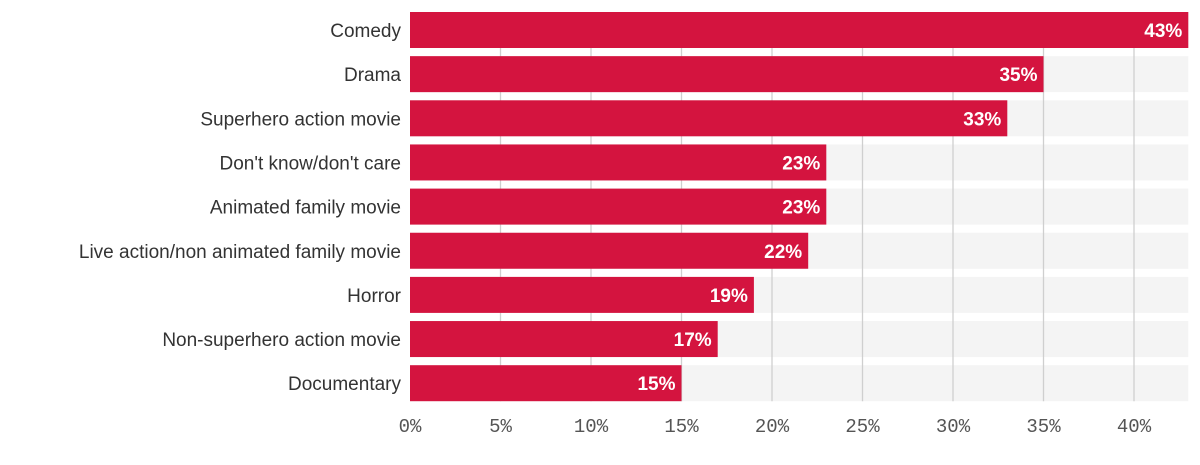  Describe the element at coordinates (656, 384) in the screenshot. I see `value-label: 15%` at that location.